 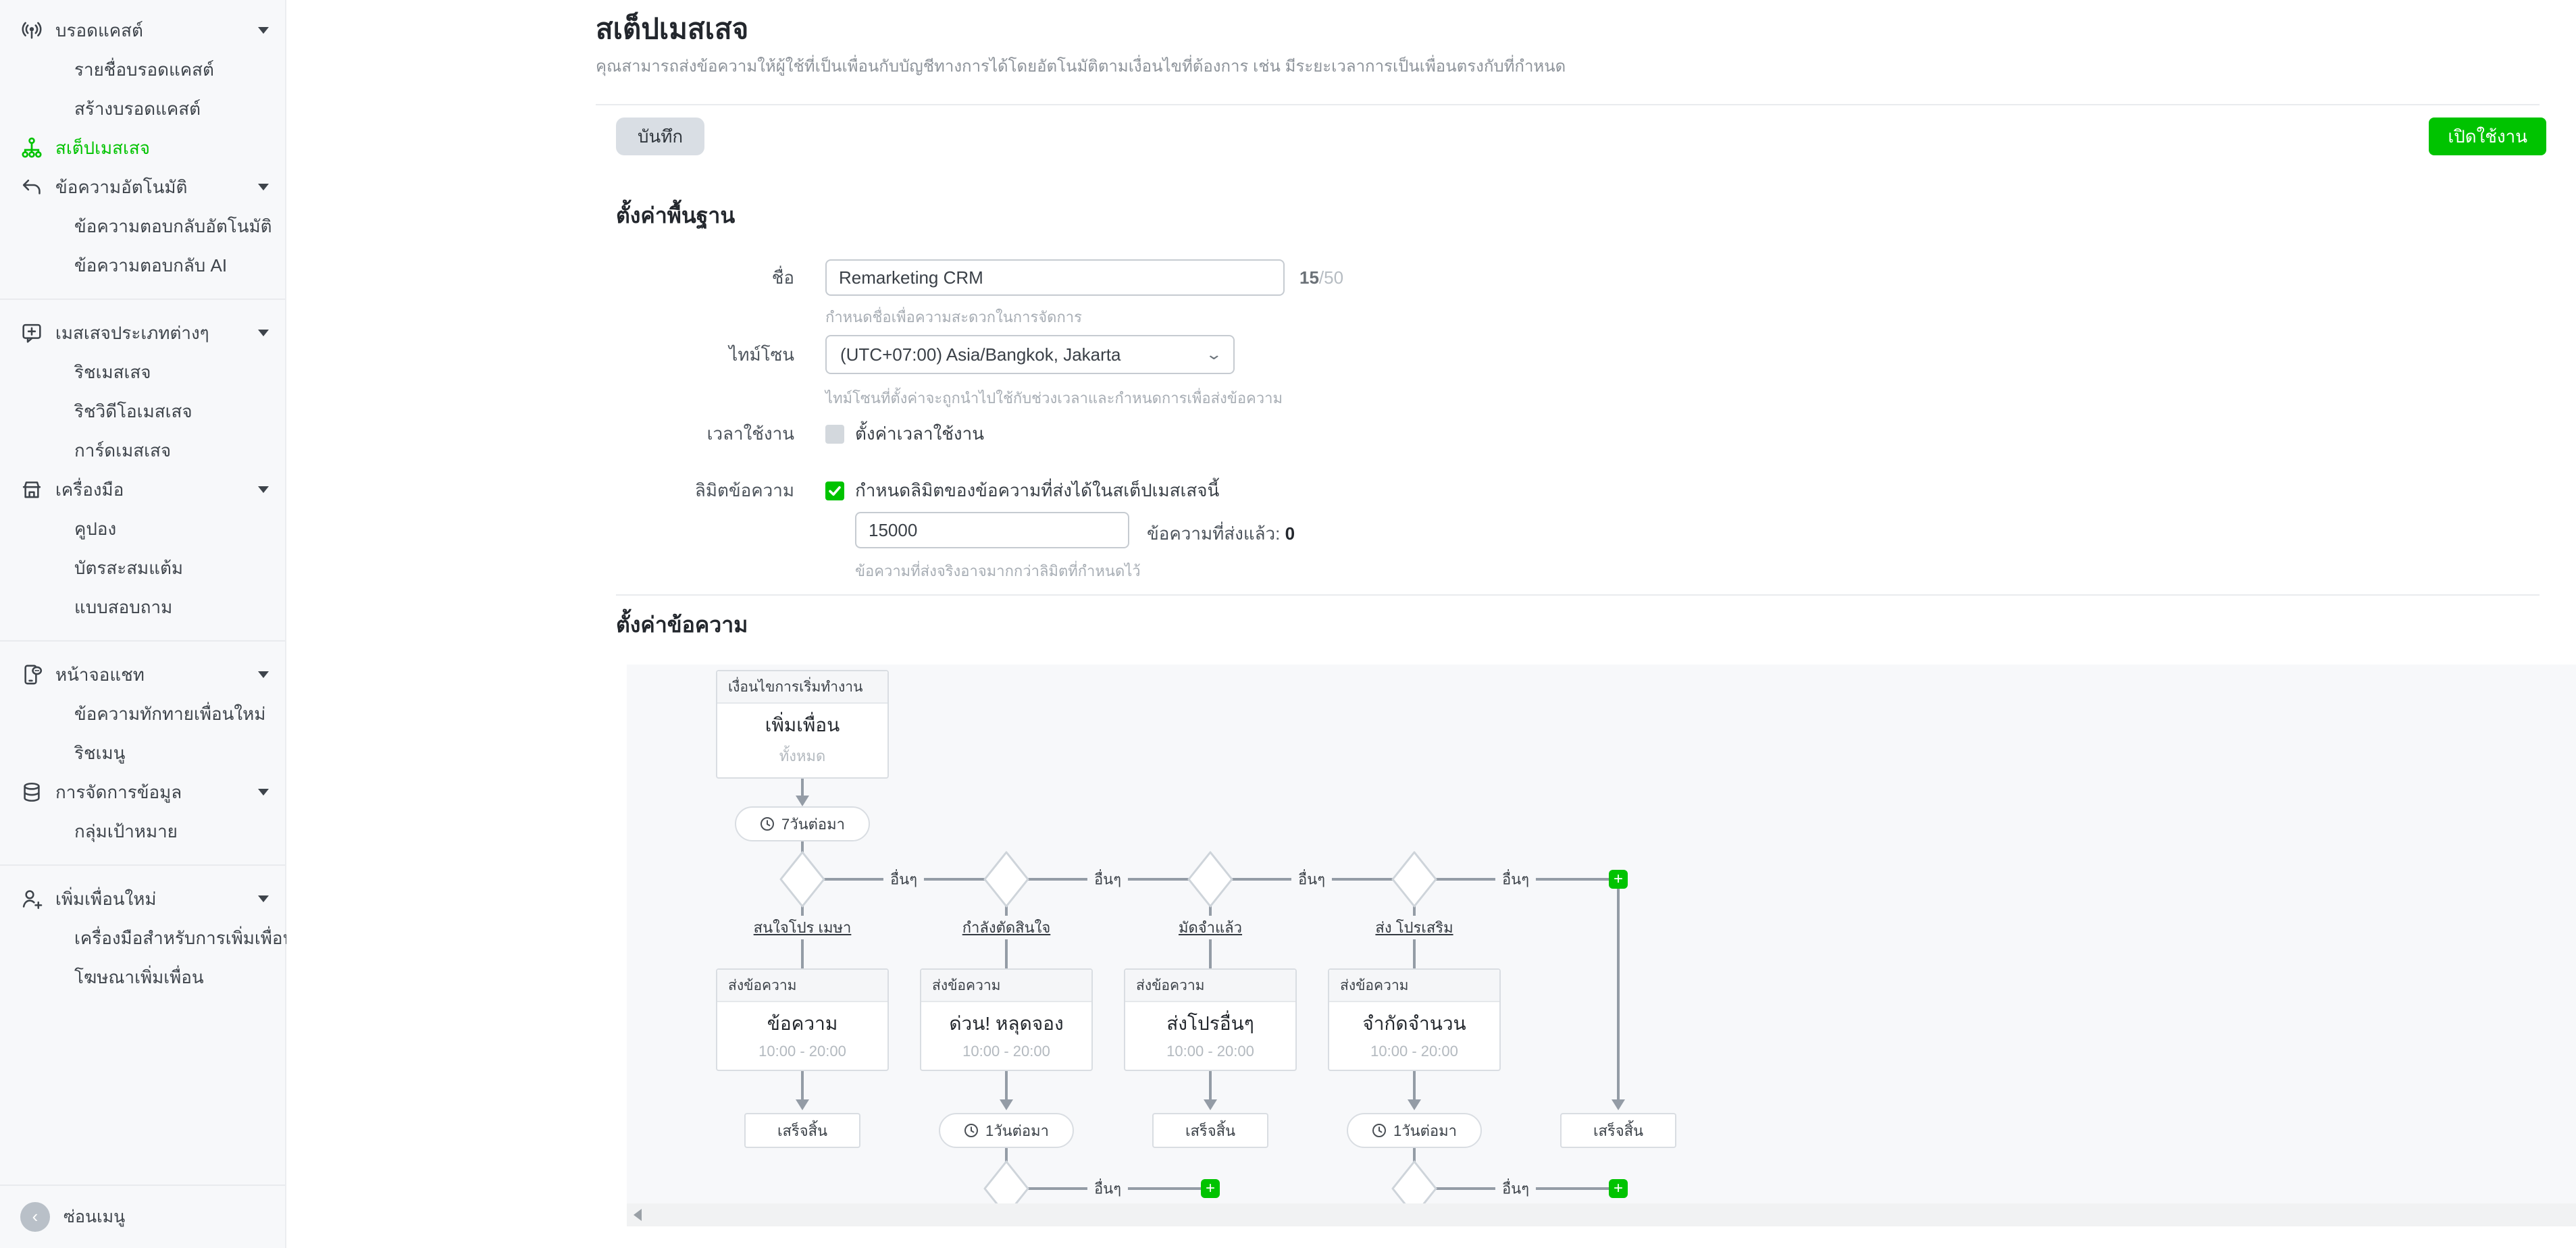 What do you see at coordinates (100, 674) in the screenshot?
I see `sidebar-item-label: หน้าจอแชท` at bounding box center [100, 674].